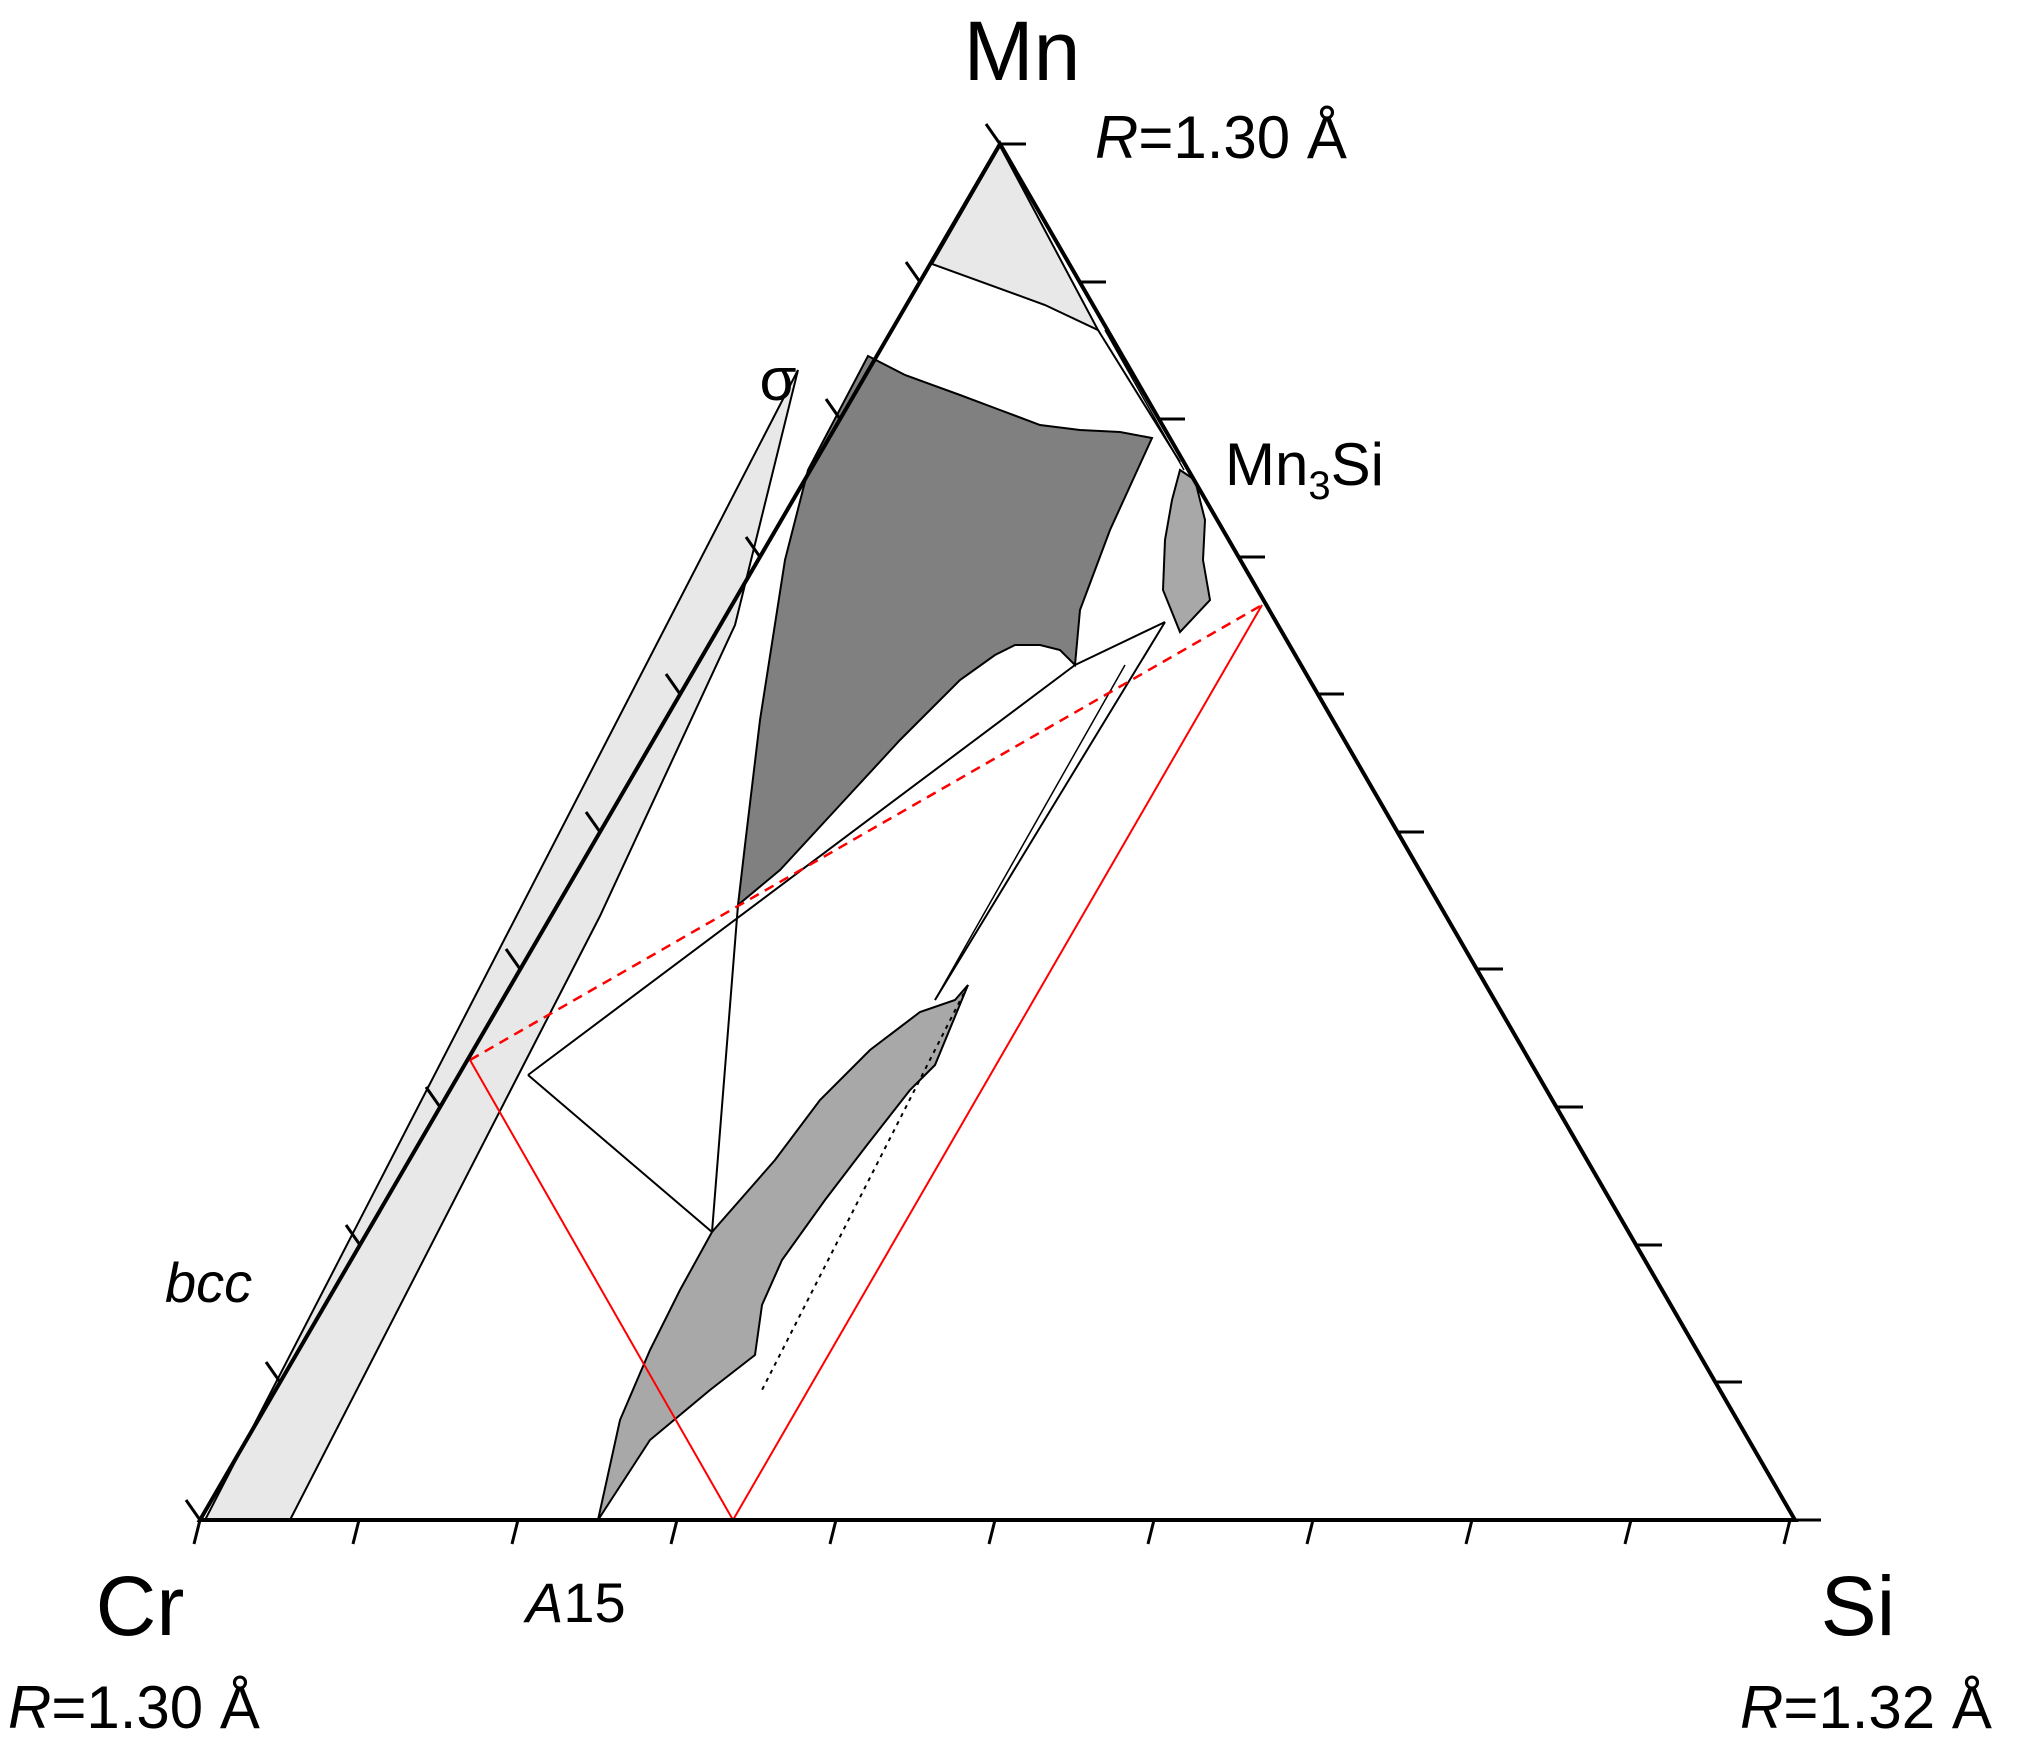  Describe the element at coordinates (574, 1602) in the screenshot. I see `a15-phase-label: A15` at that location.